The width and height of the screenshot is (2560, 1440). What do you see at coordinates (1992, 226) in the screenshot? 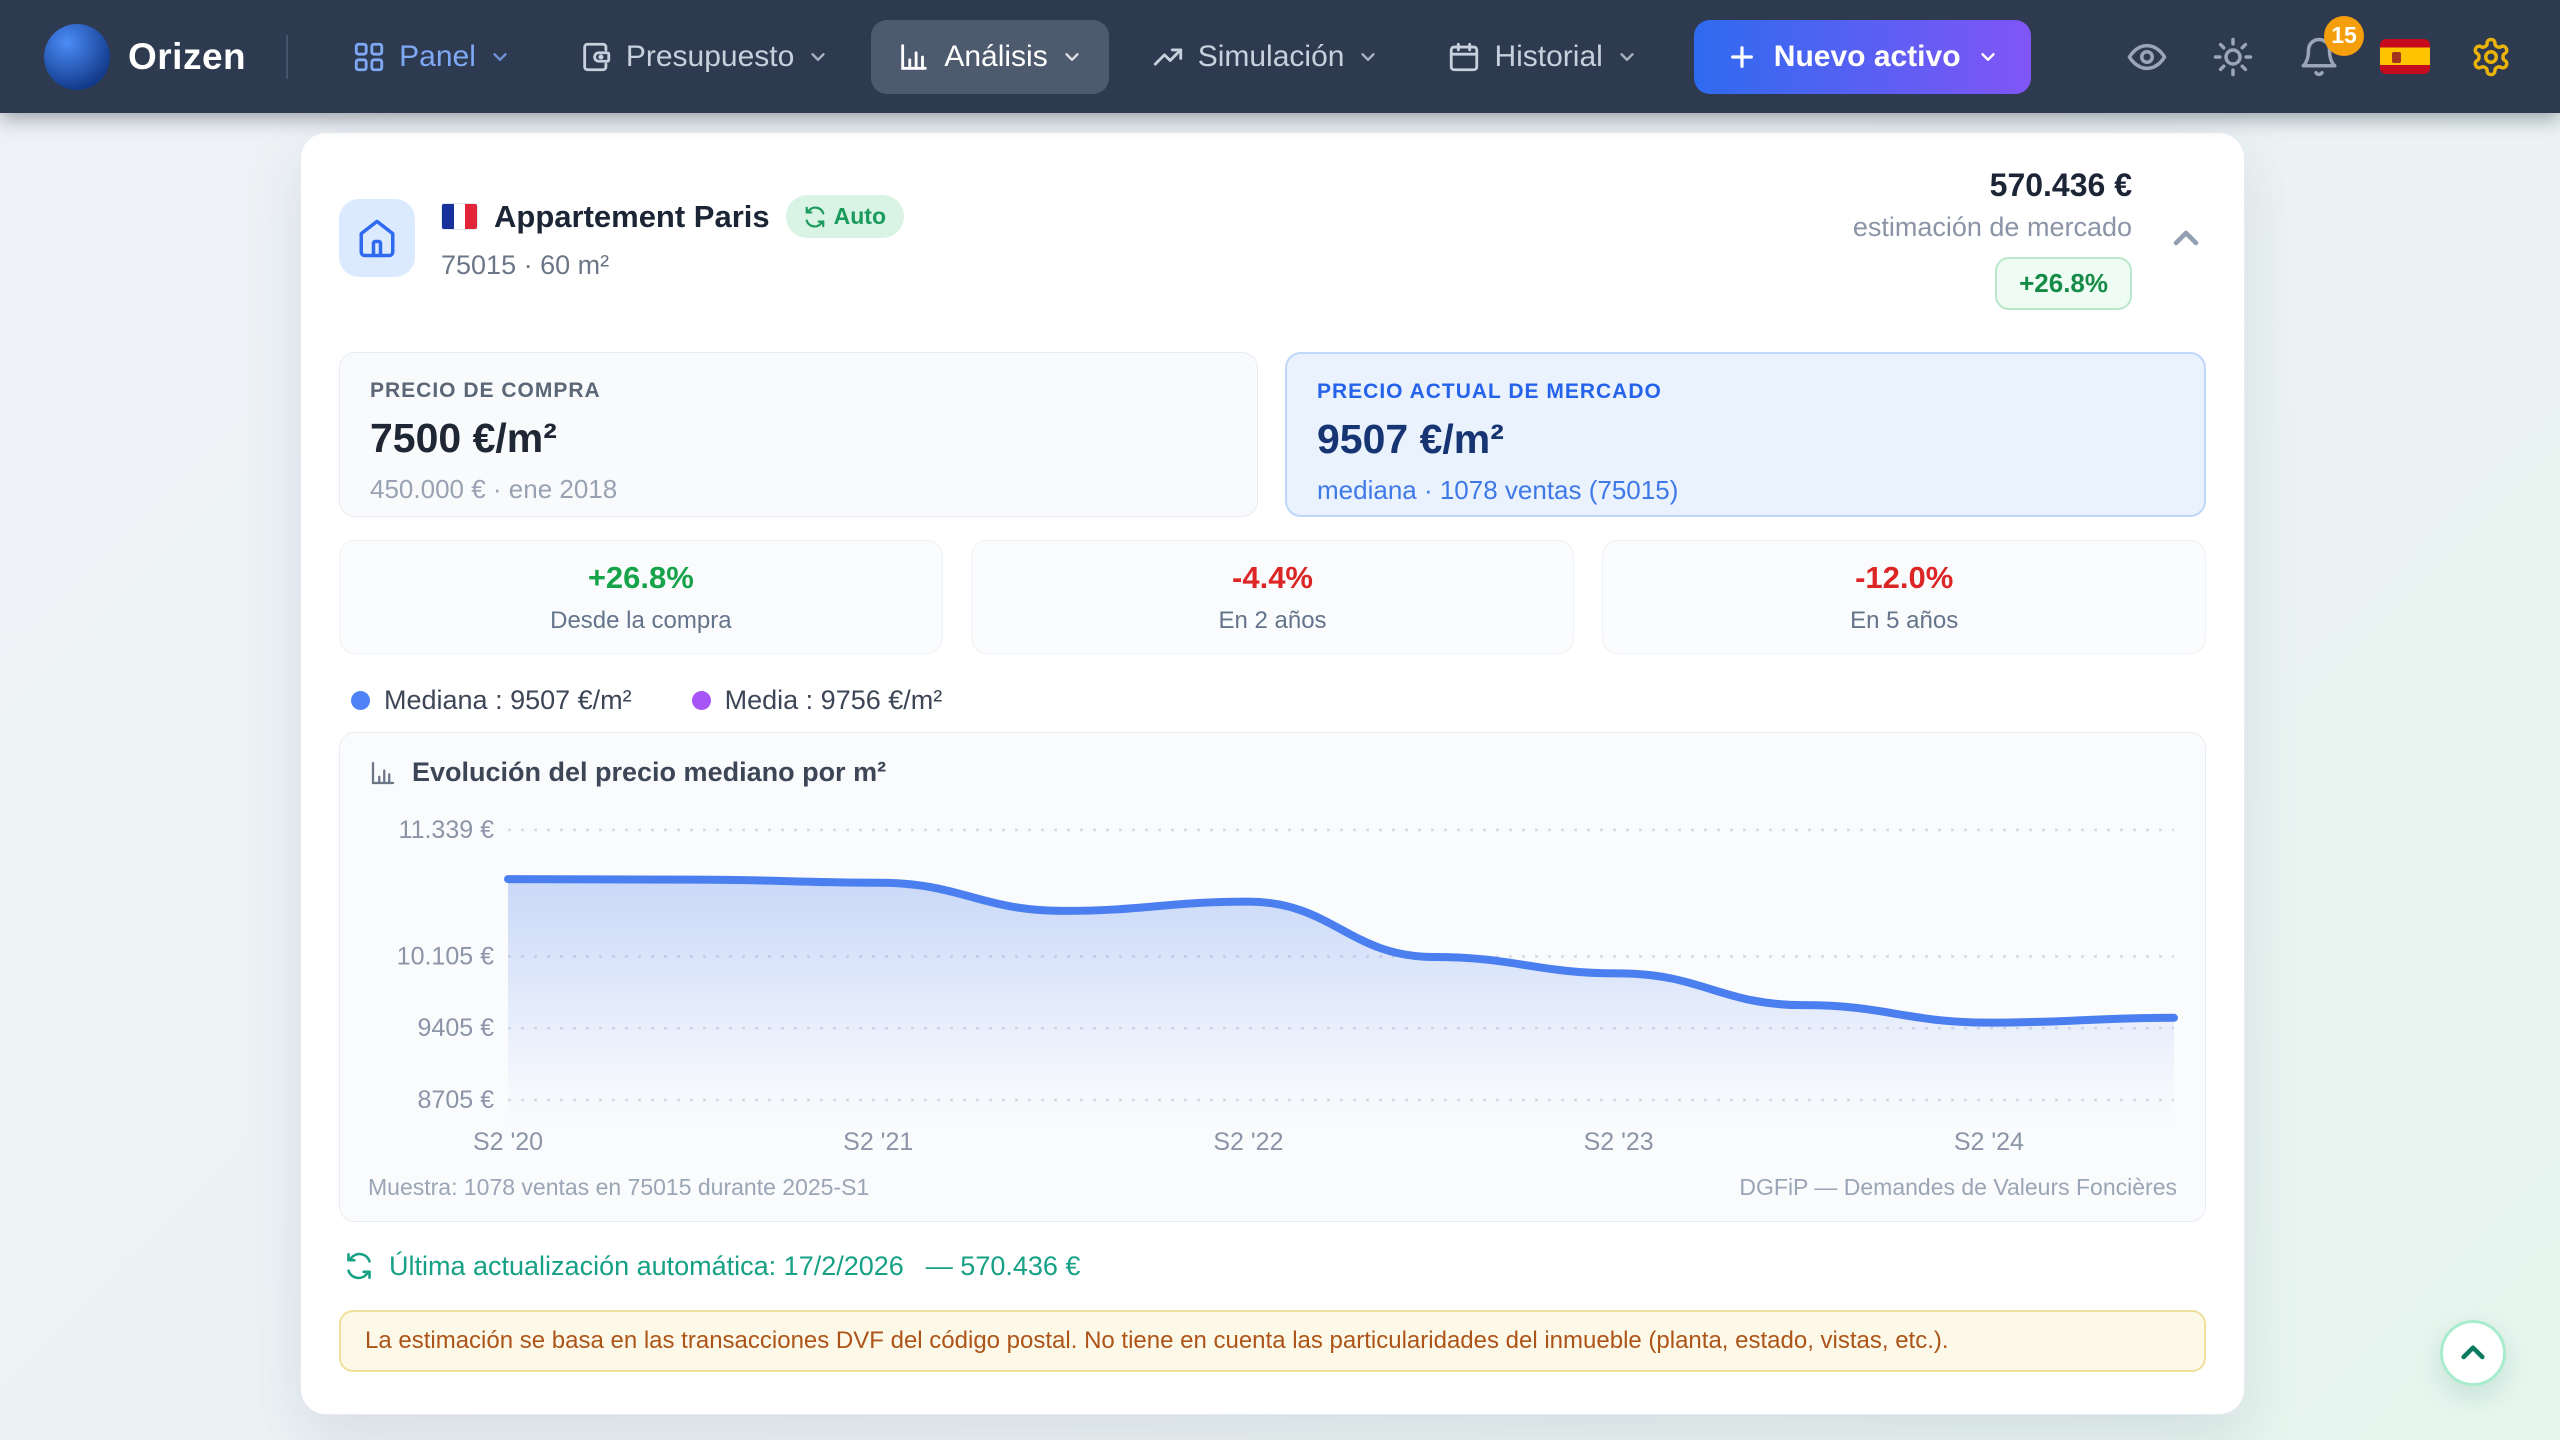
I see `estimate-label: estimación de mercado` at bounding box center [1992, 226].